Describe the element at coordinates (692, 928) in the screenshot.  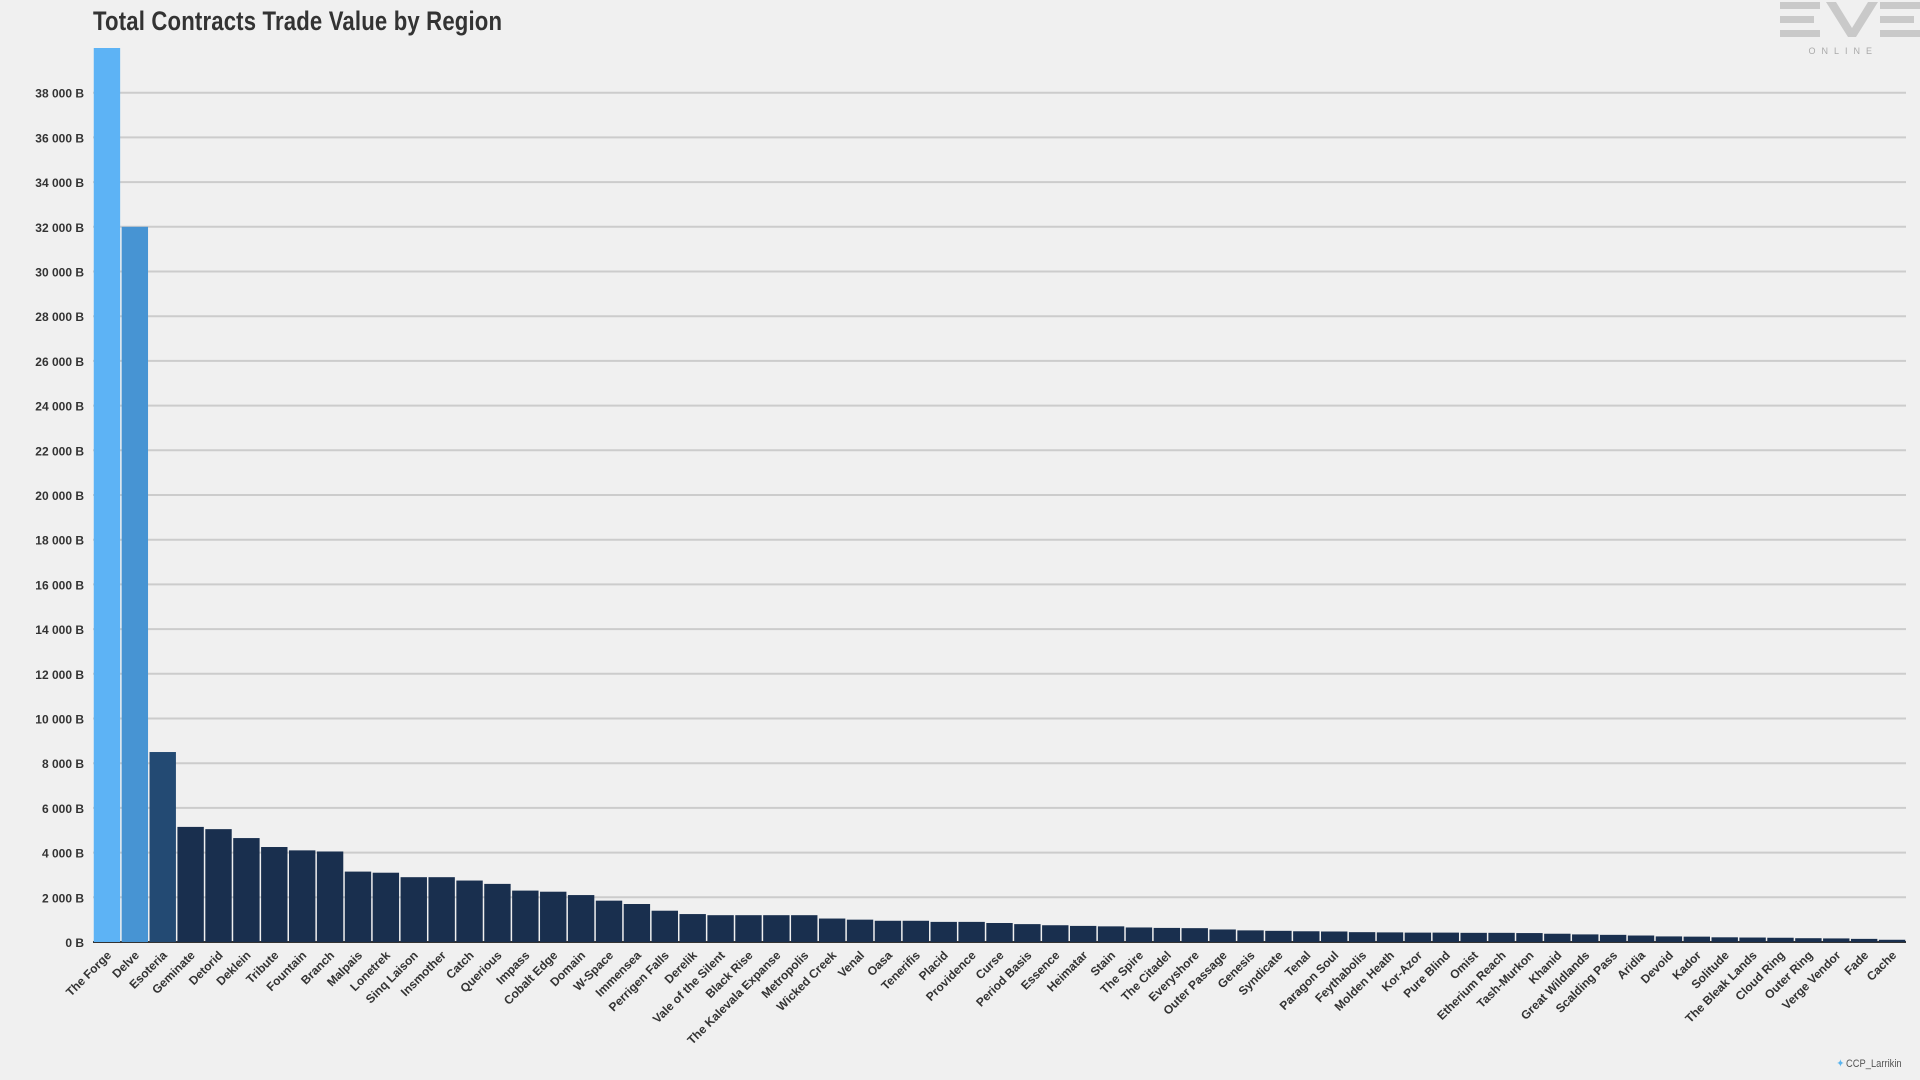
I see `bar-derelik` at that location.